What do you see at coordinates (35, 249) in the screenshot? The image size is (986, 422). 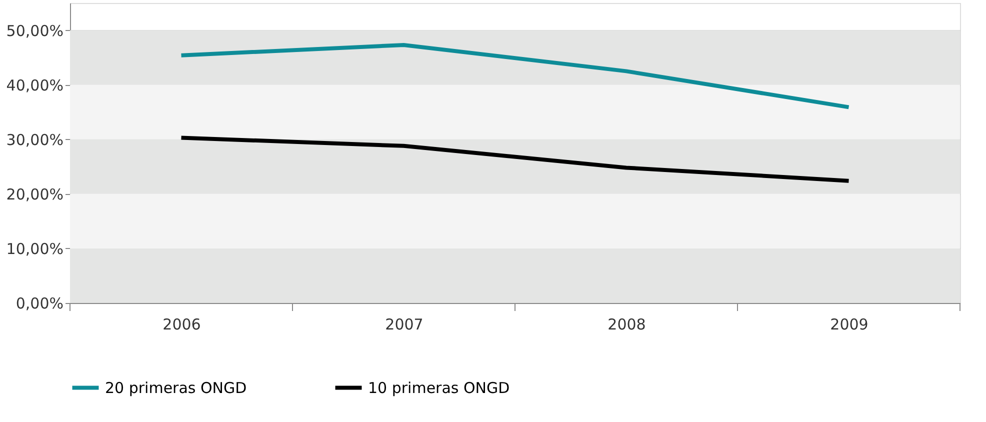 I see `y-tick-label: 10,00%` at bounding box center [35, 249].